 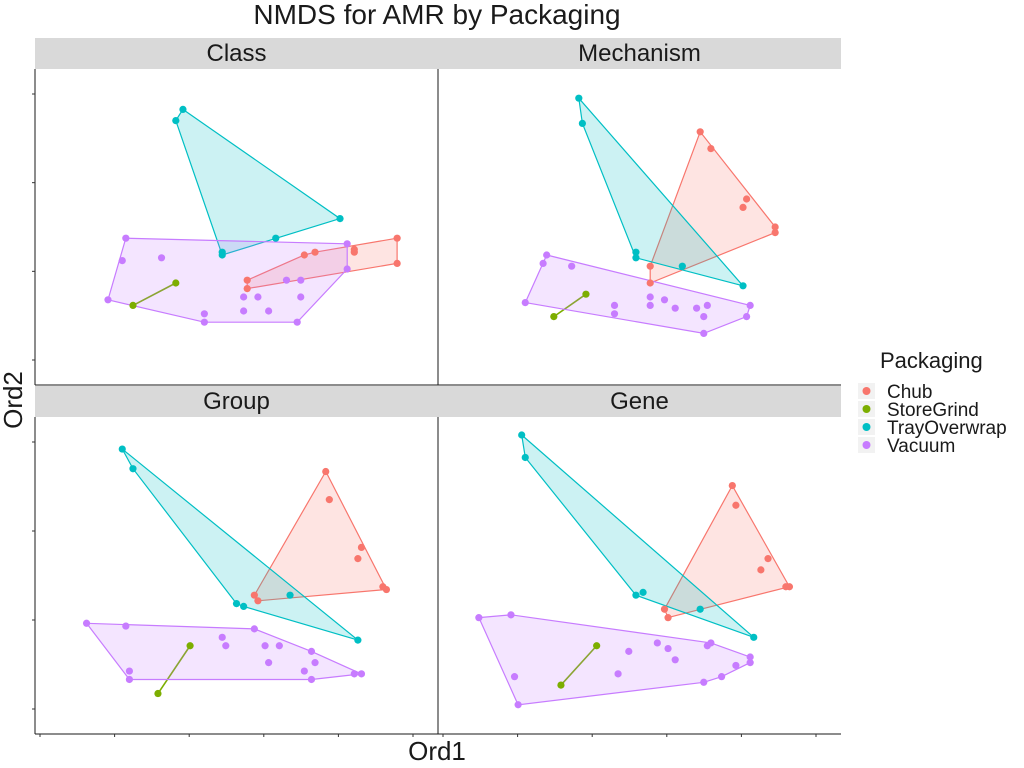 I want to click on facet-strip-label: Class, so click(x=236, y=53).